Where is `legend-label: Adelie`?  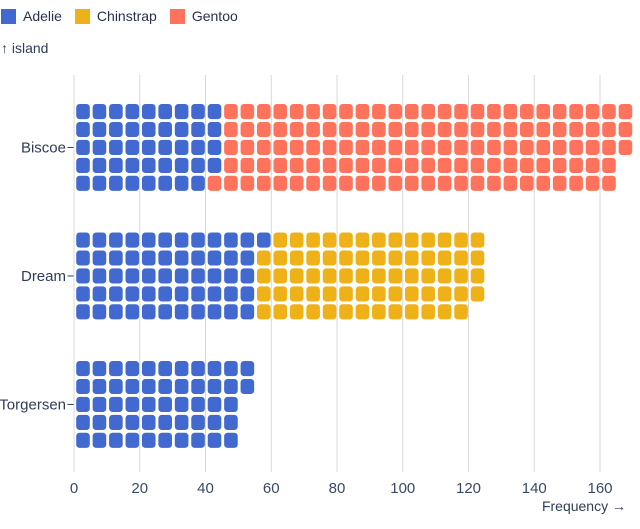
legend-label: Adelie is located at coordinates (42, 16).